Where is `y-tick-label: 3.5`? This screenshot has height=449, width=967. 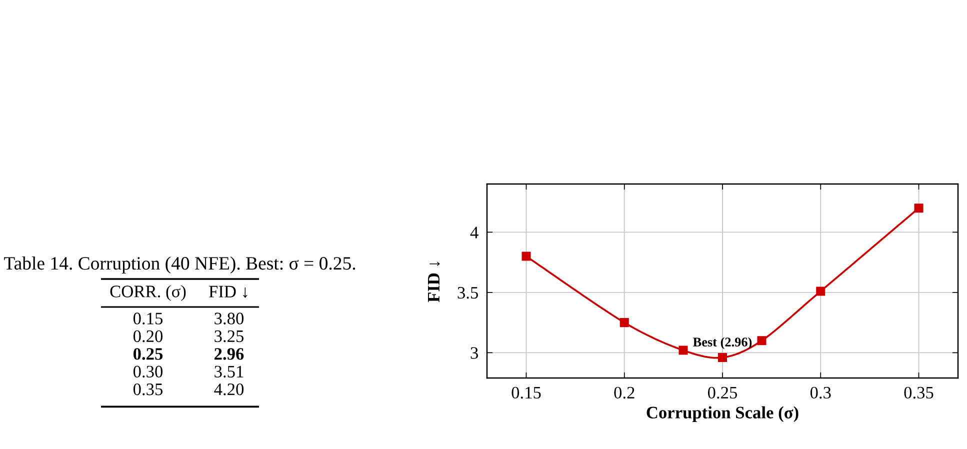 y-tick-label: 3.5 is located at coordinates (468, 292).